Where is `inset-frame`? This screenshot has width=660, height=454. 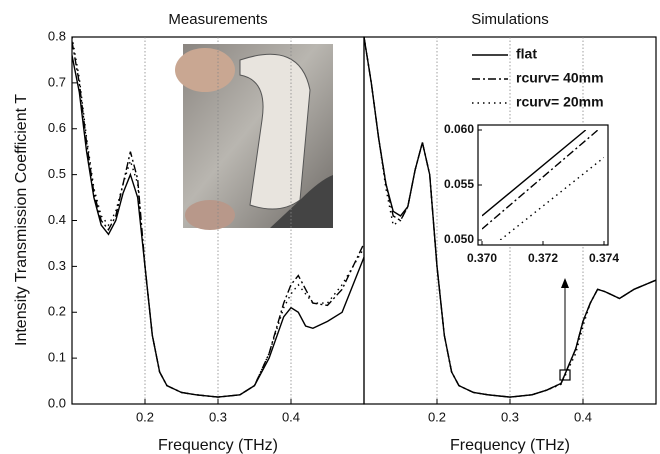
inset-frame is located at coordinates (543, 185).